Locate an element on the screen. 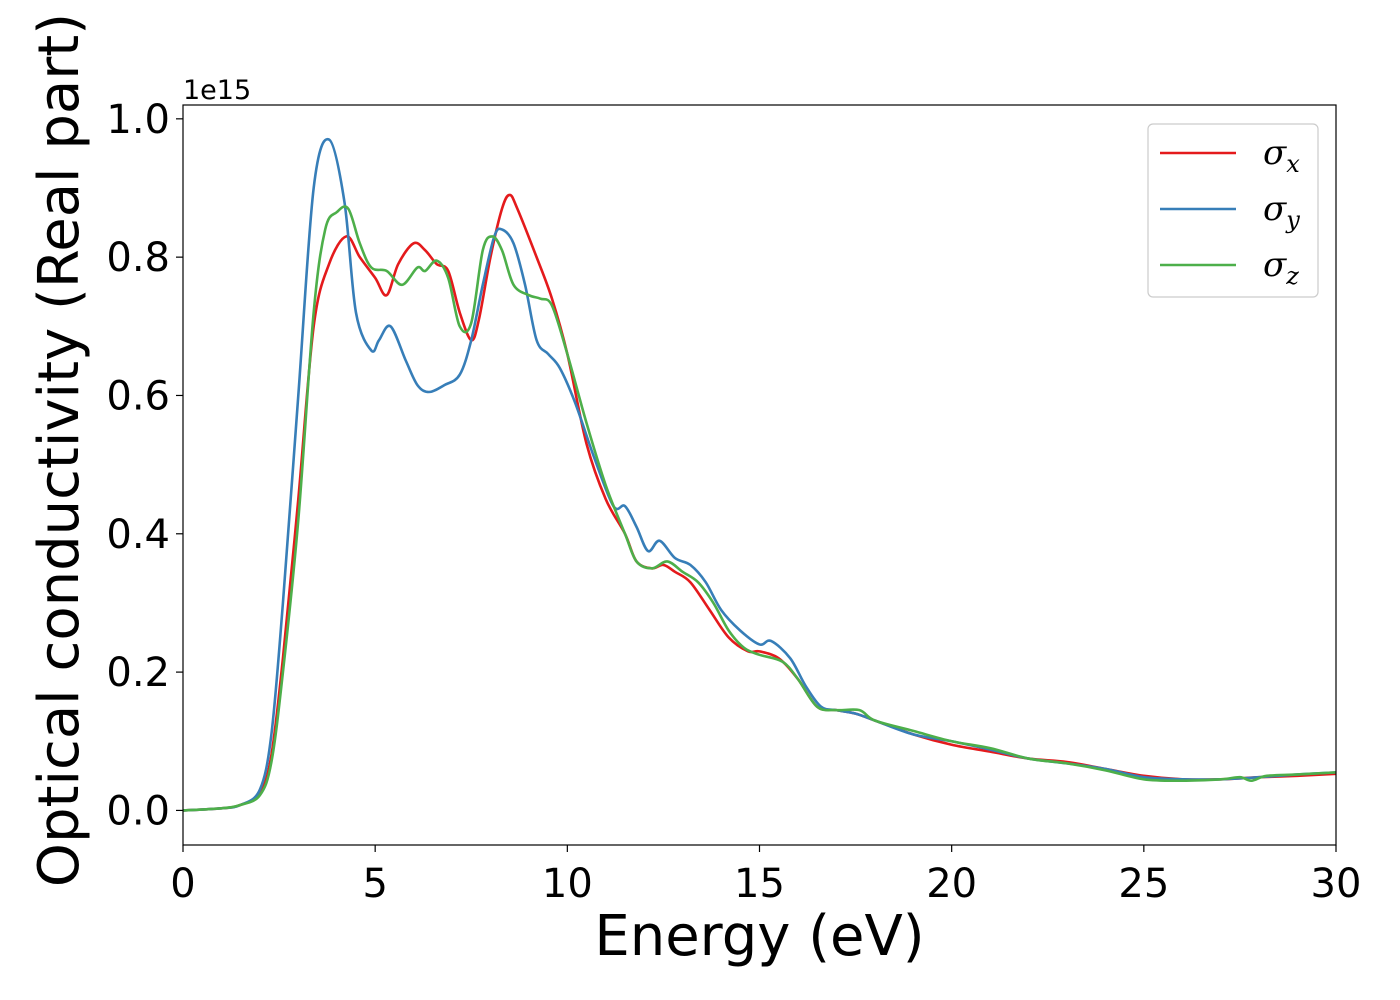 The width and height of the screenshot is (1400, 1000). y-axis-label: Optical conductivity (Real part) is located at coordinates (59, 450).